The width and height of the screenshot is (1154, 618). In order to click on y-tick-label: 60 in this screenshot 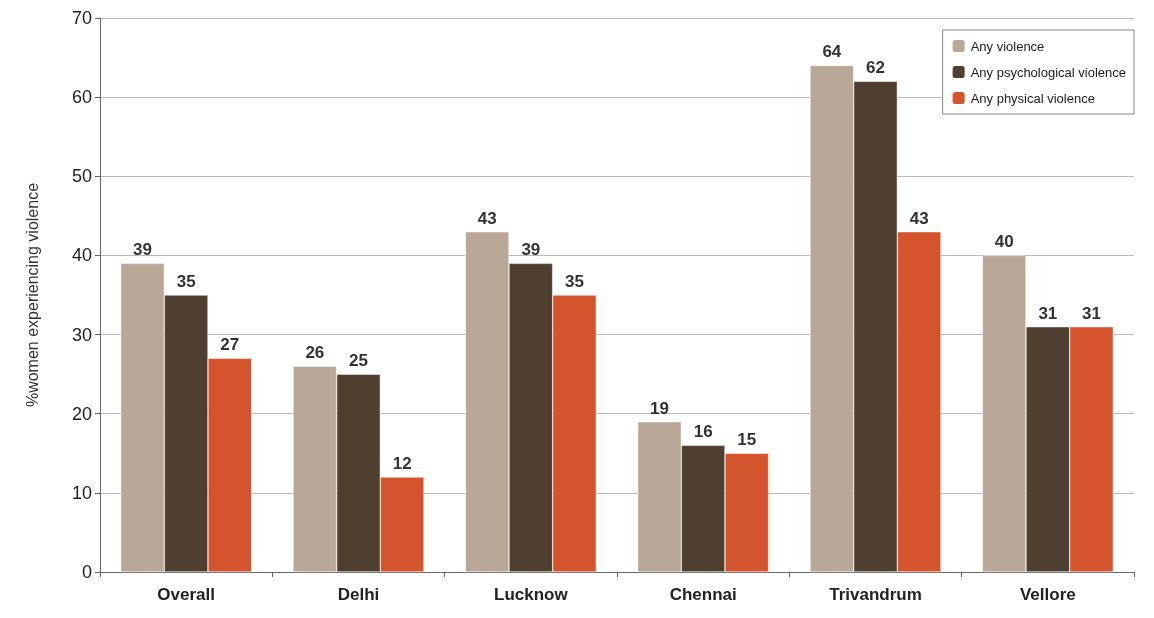, I will do `click(81, 97)`.